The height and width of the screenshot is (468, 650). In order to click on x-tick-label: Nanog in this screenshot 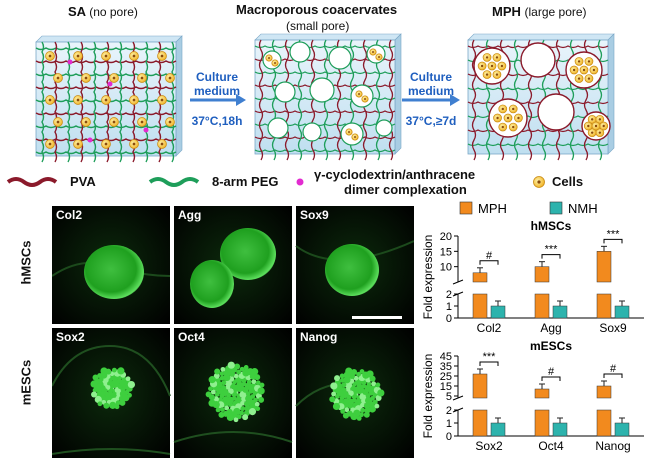, I will do `click(612, 446)`.